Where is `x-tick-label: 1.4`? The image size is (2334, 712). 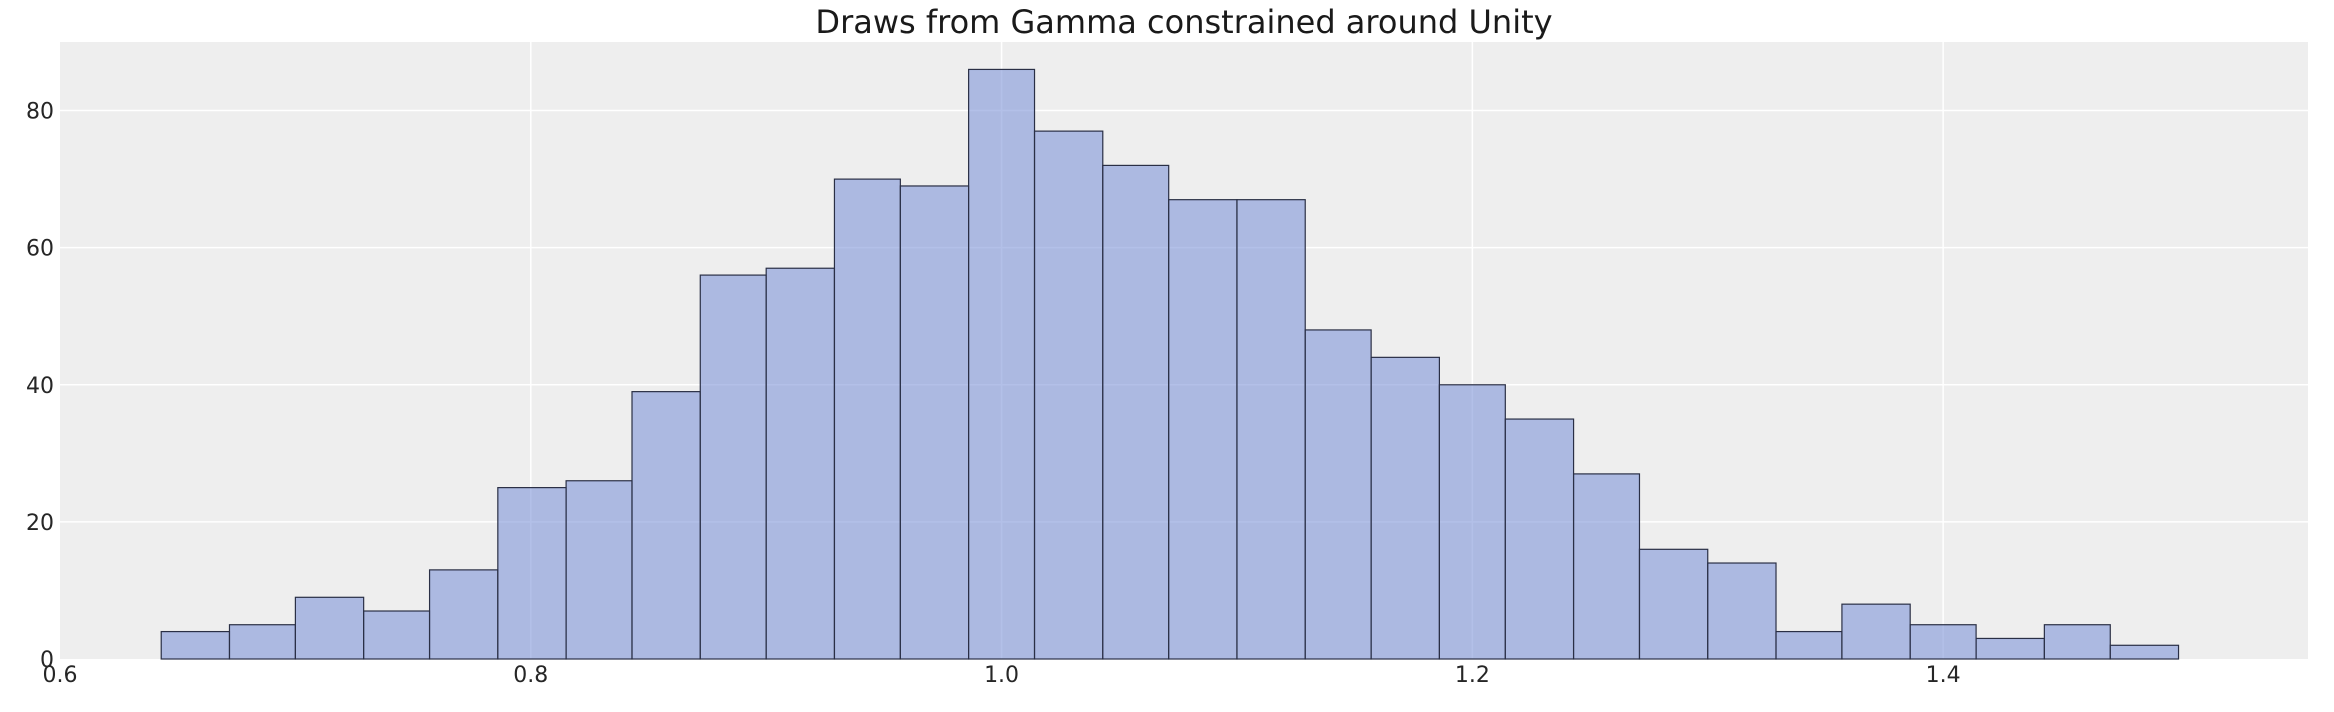 x-tick-label: 1.4 is located at coordinates (1943, 675).